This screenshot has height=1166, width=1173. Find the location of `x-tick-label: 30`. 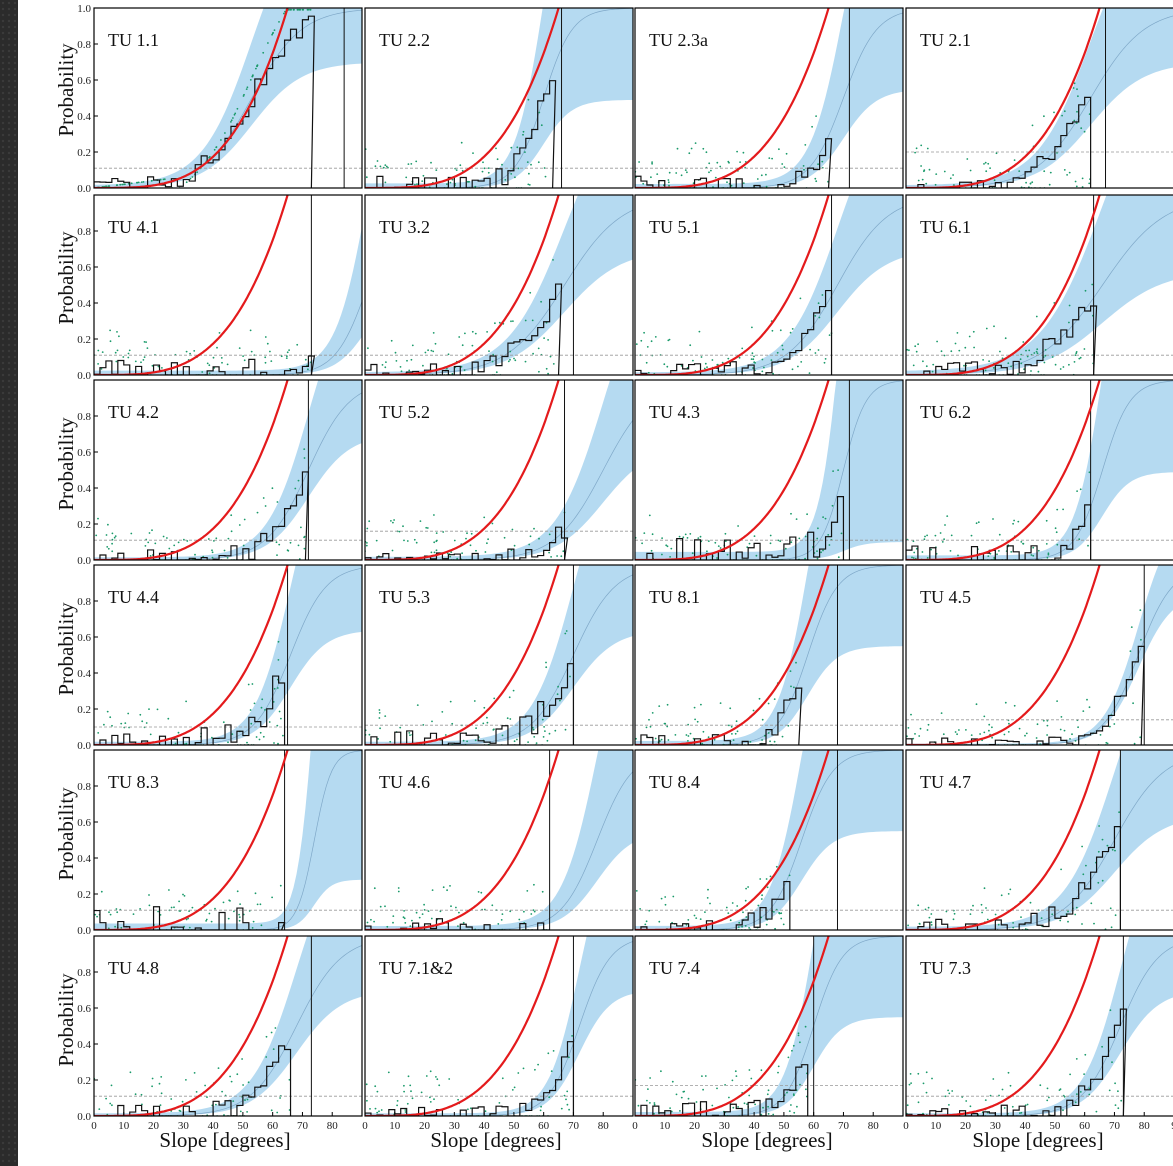

x-tick-label: 30 is located at coordinates (996, 1126).